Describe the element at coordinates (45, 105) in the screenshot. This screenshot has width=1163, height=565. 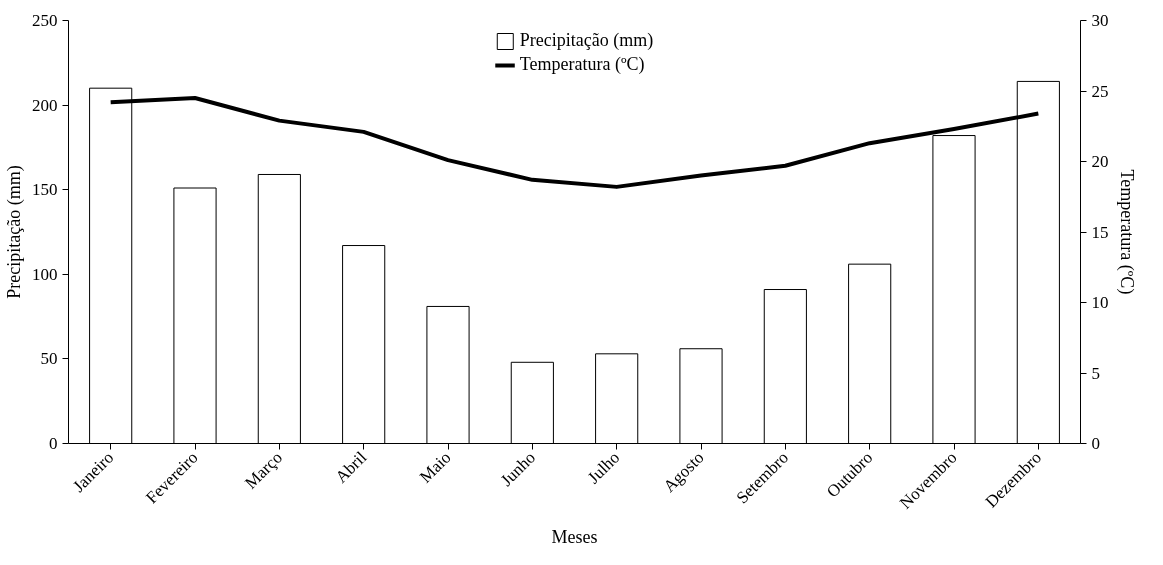
I see `y-tick-label: 200` at that location.